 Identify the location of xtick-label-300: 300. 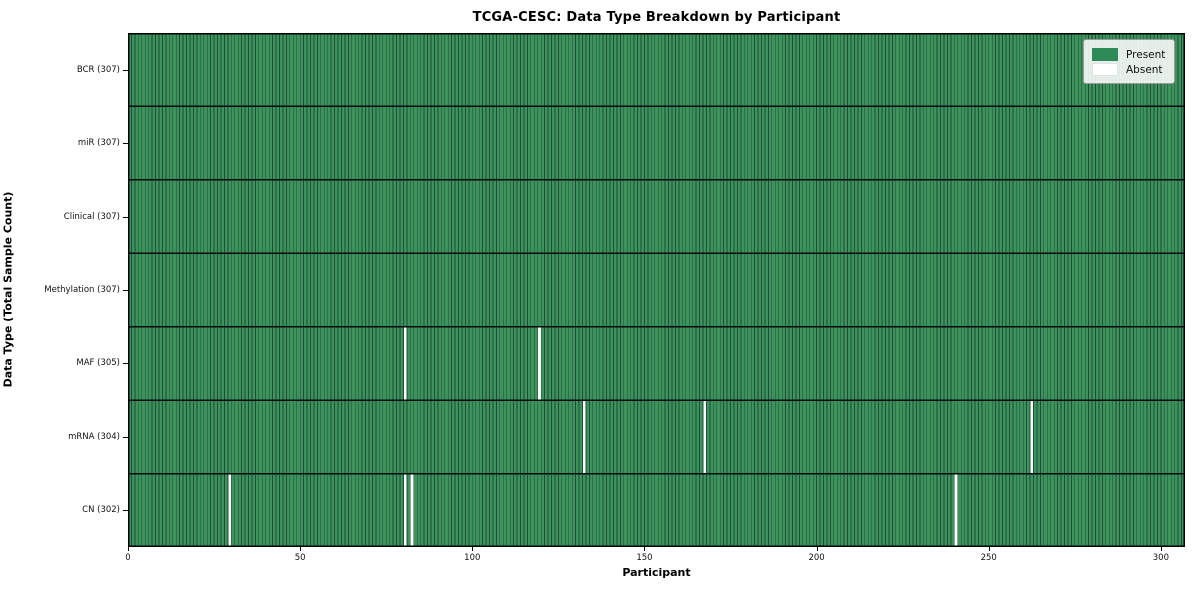
(1160, 558).